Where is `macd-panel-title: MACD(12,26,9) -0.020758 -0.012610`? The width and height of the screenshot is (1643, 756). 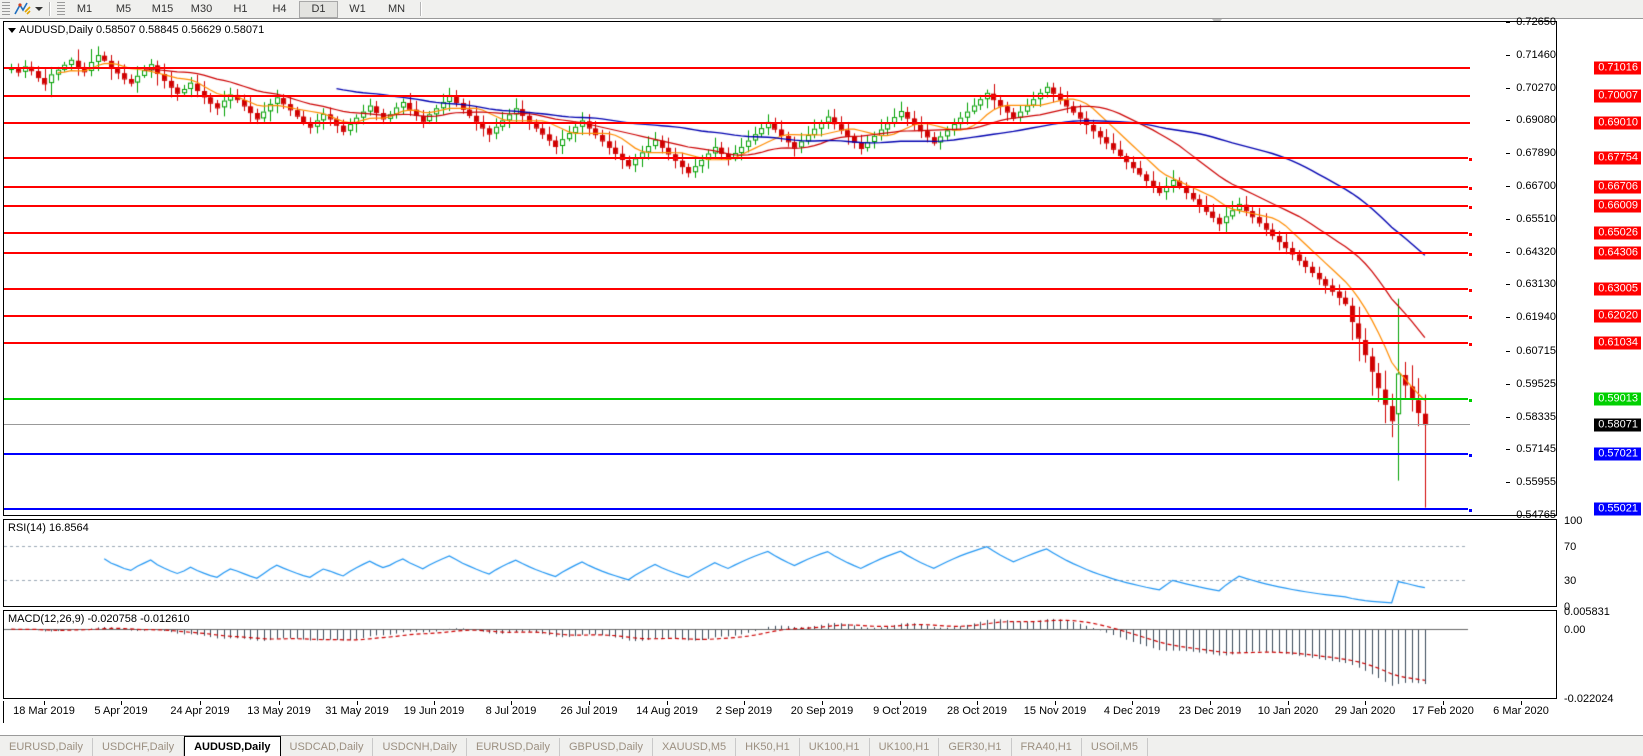
macd-panel-title: MACD(12,26,9) -0.020758 -0.012610 is located at coordinates (99, 619).